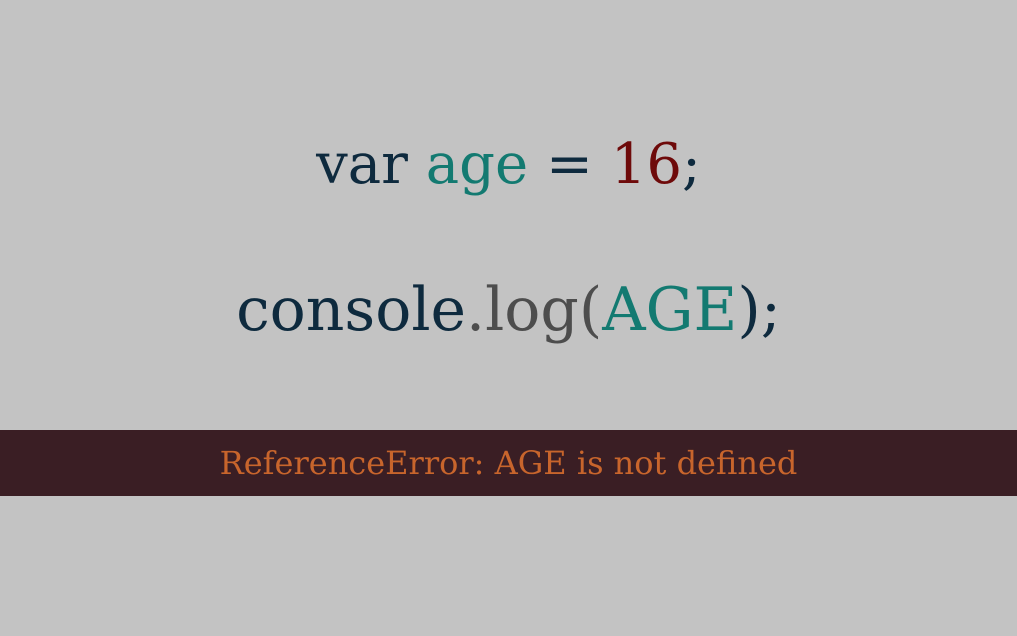  What do you see at coordinates (670, 310) in the screenshot?
I see `argument-token: AGE` at bounding box center [670, 310].